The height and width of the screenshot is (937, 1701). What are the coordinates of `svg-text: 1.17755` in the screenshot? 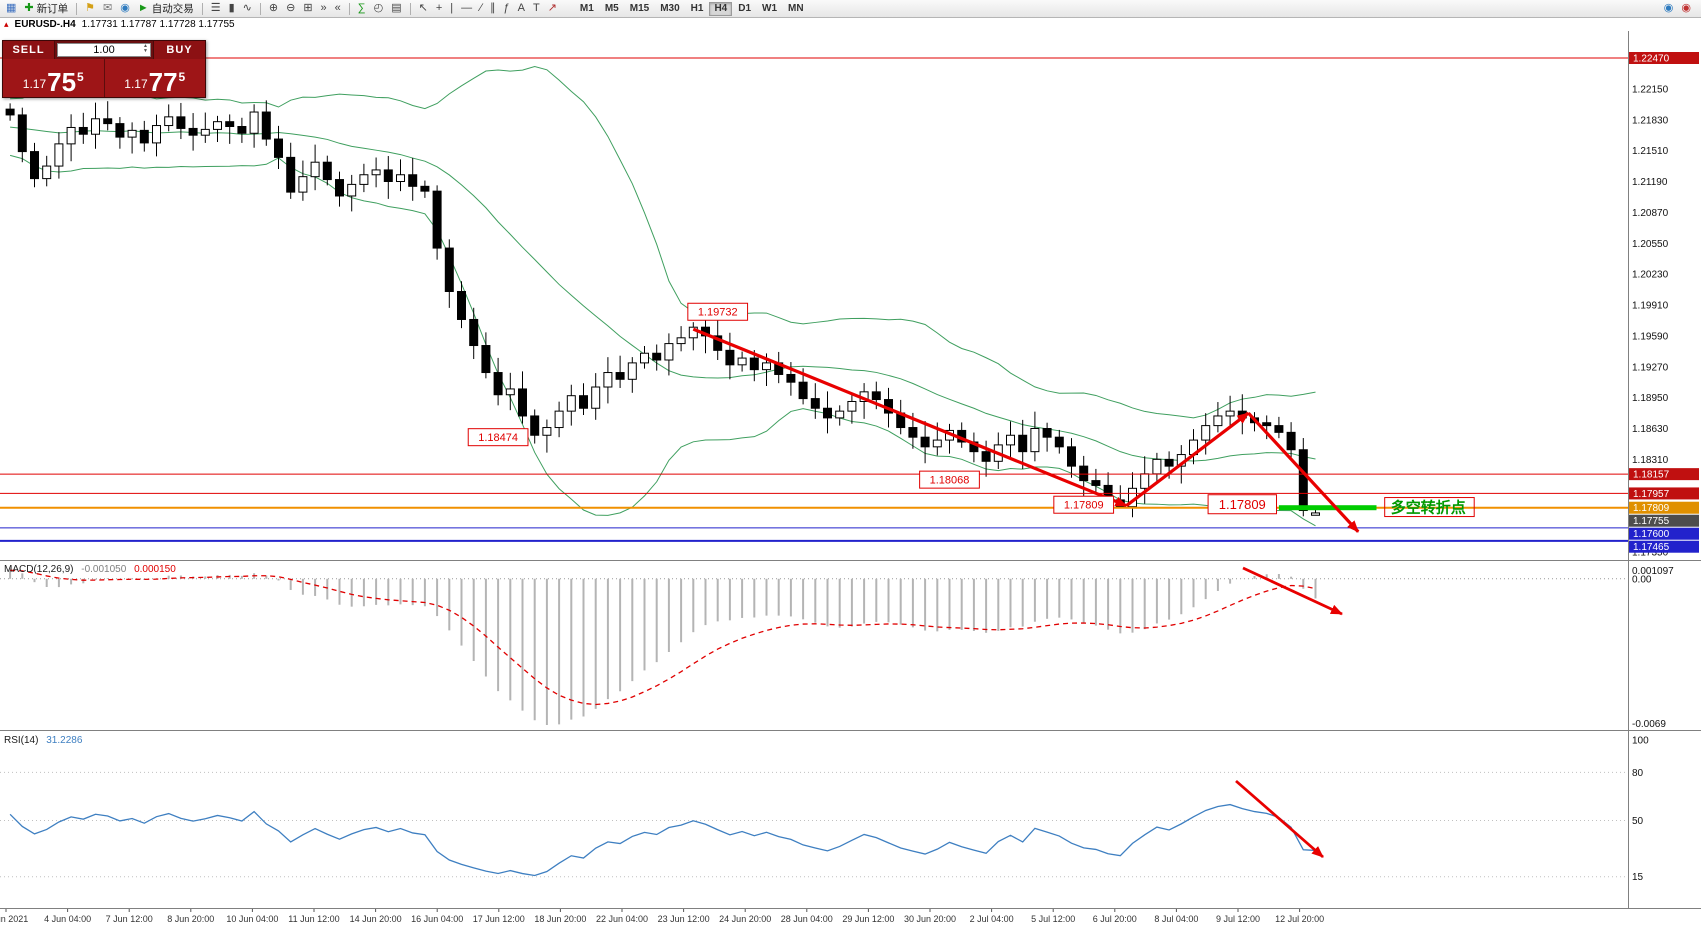 It's located at (1651, 521).